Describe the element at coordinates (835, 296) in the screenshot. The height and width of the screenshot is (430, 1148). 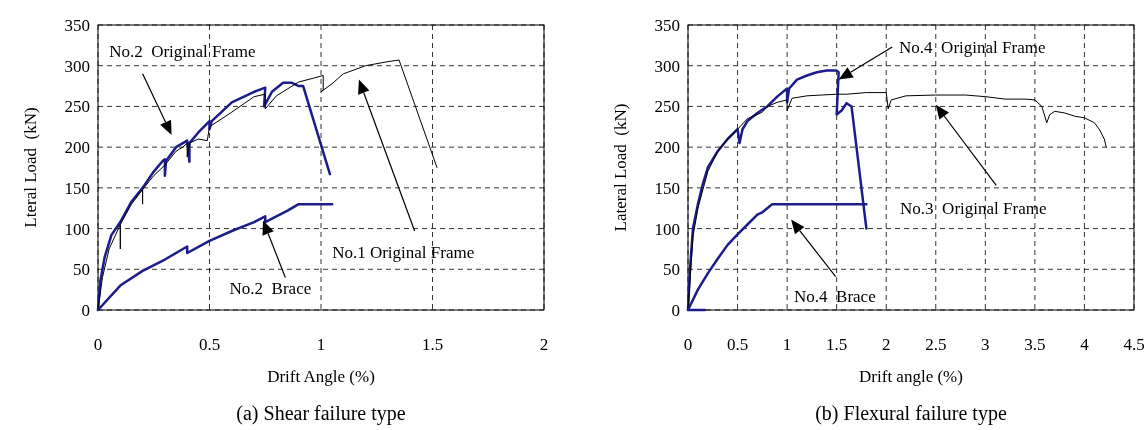
I see `annotation: No.4 Brace` at that location.